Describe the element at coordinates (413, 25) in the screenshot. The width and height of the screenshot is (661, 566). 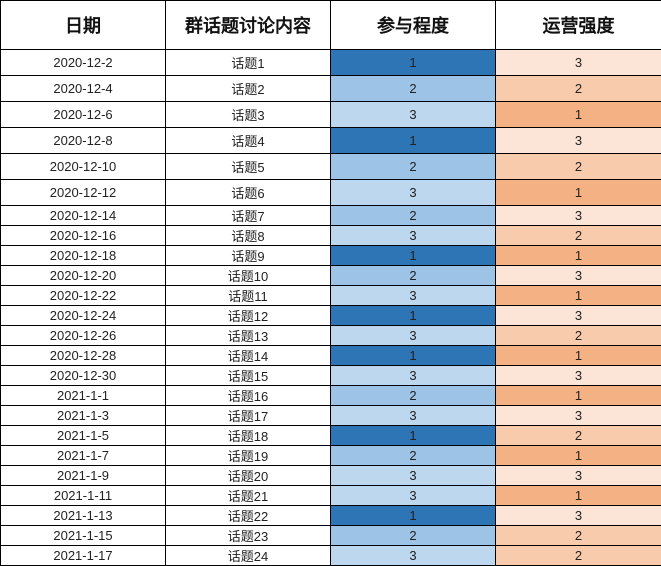
I see `header-participation: 参与程度` at that location.